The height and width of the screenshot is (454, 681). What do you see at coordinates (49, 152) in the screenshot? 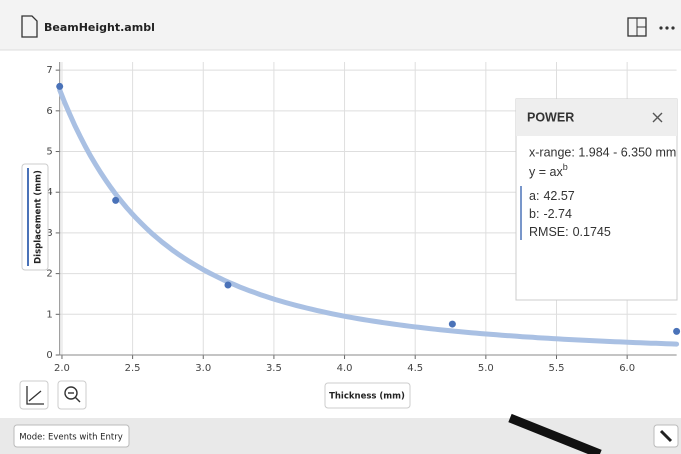
I see `y-tick-label: 5` at bounding box center [49, 152].